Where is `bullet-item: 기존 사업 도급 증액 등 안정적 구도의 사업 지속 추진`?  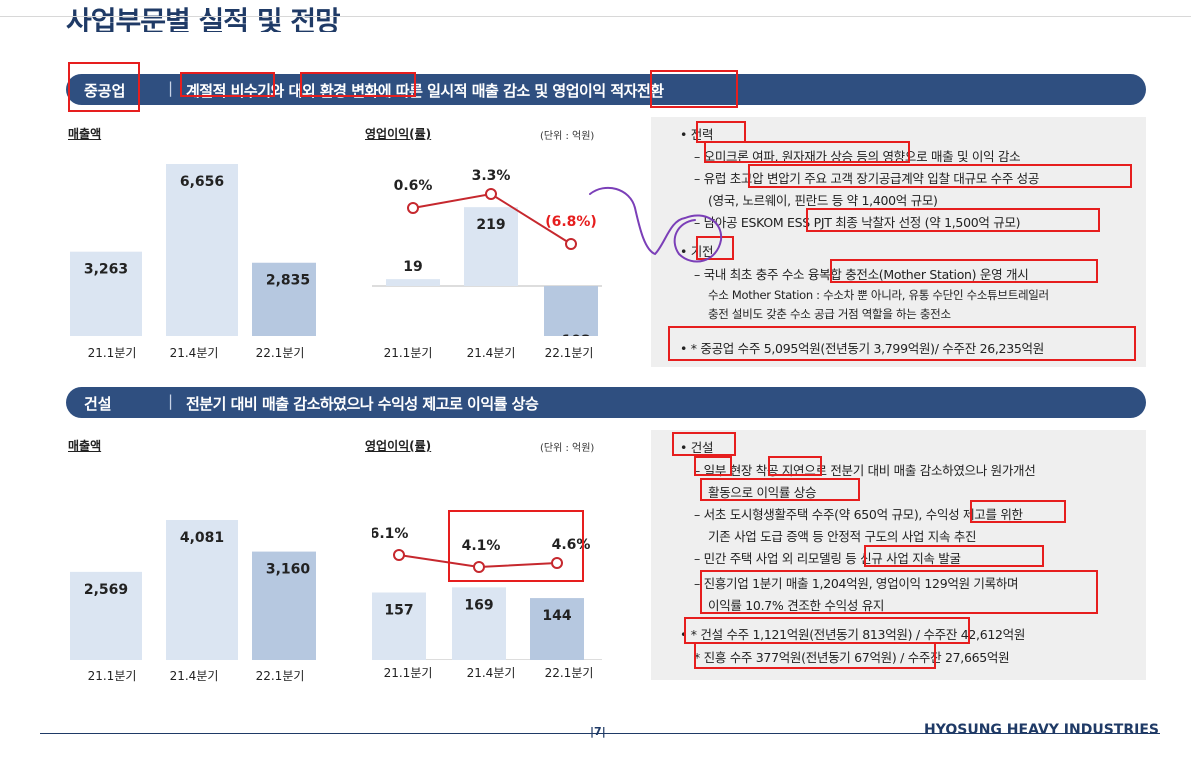 bullet-item: 기존 사업 도급 증액 등 안정적 구도의 사업 지속 추진 is located at coordinates (842, 536).